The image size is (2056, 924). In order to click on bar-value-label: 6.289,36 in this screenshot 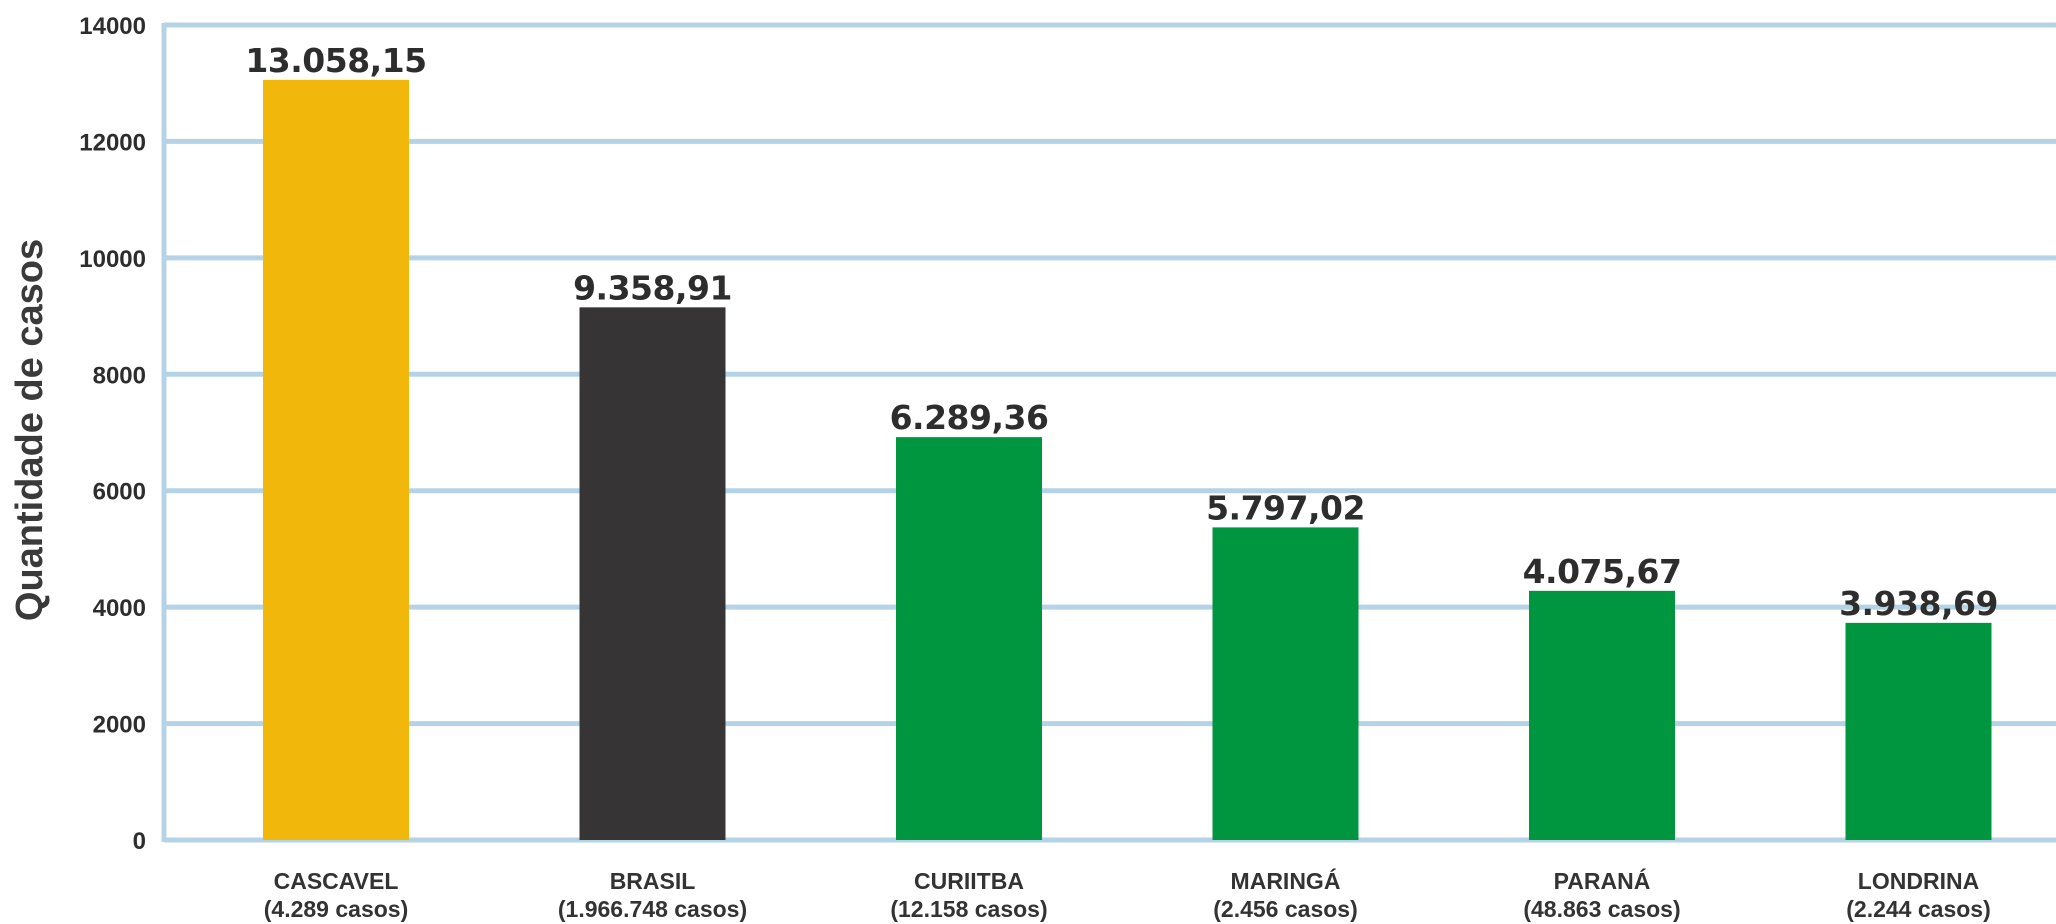, I will do `click(969, 417)`.